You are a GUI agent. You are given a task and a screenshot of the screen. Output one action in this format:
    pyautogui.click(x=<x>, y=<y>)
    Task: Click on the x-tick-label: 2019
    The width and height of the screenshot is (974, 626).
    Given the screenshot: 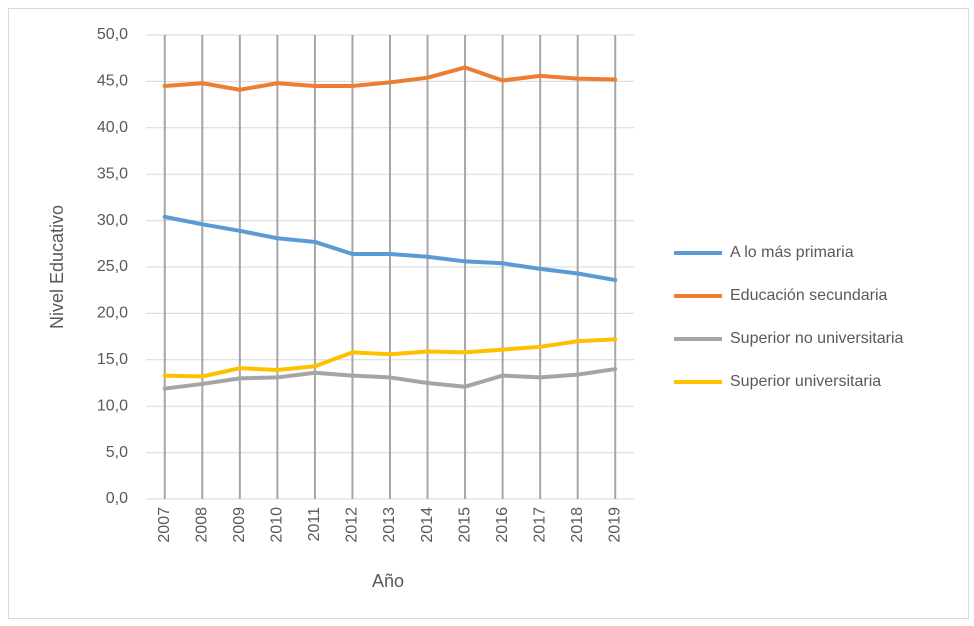 What is the action you would take?
    pyautogui.click(x=614, y=525)
    